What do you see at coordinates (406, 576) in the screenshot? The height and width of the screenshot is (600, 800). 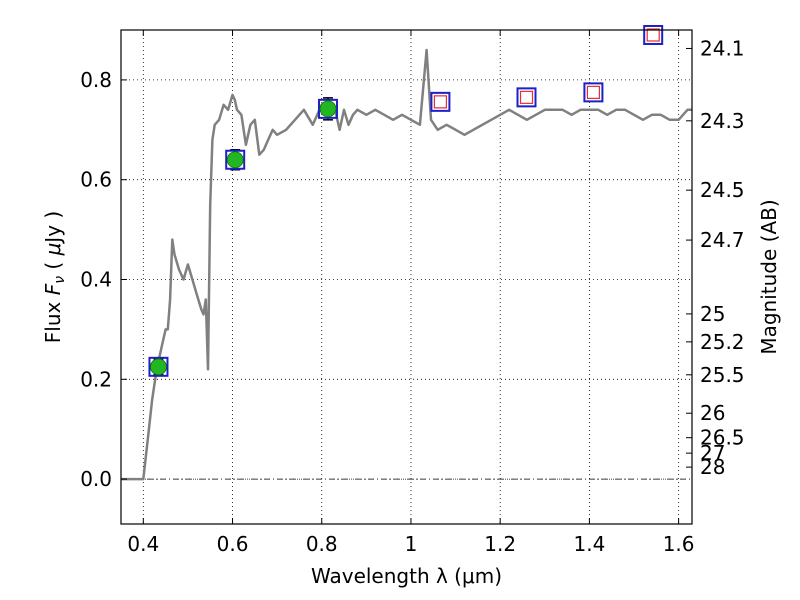 I see `x-axis-label: Wavelength λ (μm)` at bounding box center [406, 576].